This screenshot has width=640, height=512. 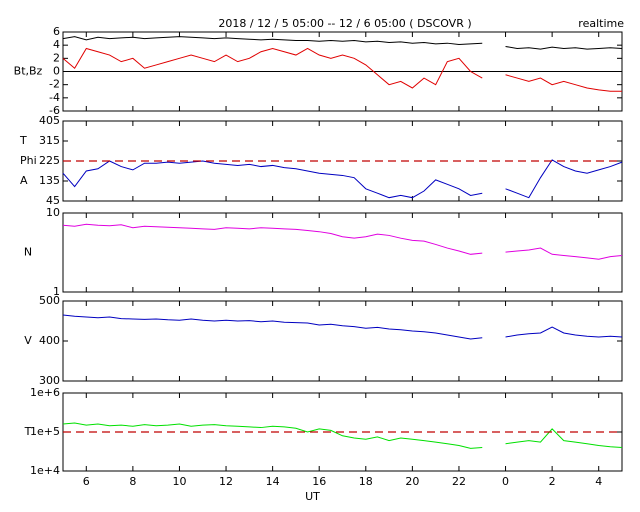 What do you see at coordinates (179, 481) in the screenshot?
I see `x-tick-label: 10` at bounding box center [179, 481].